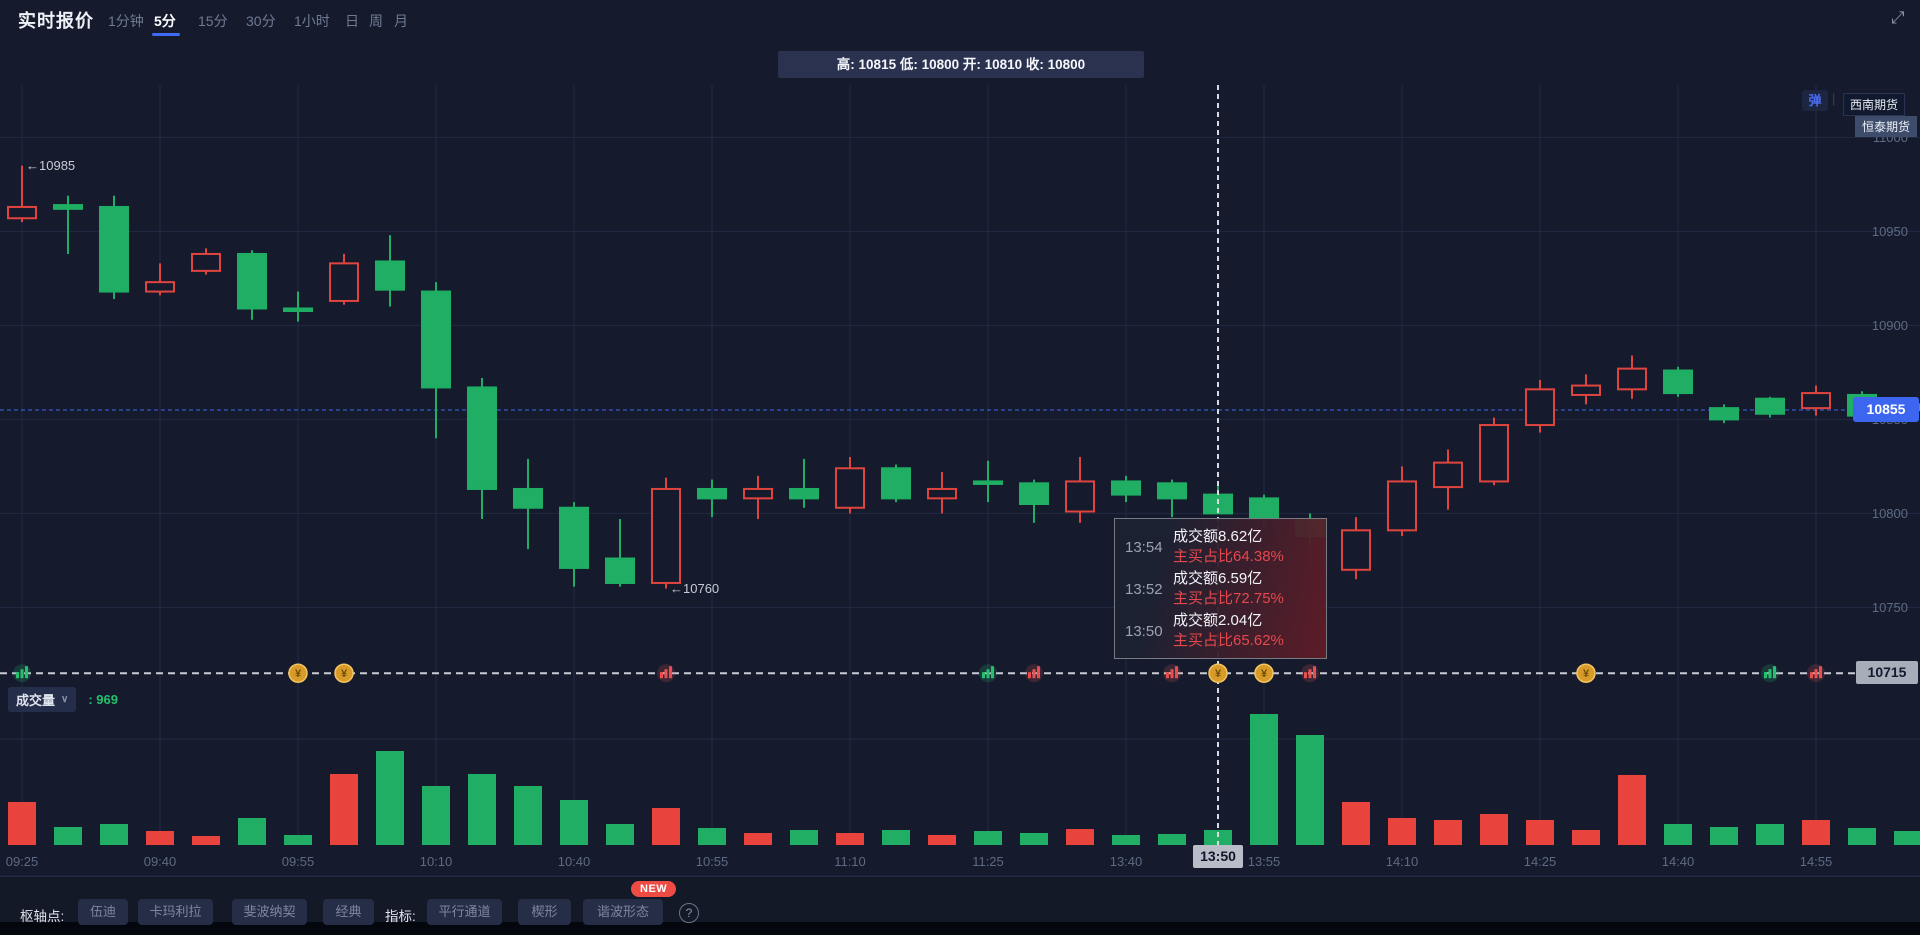 The height and width of the screenshot is (935, 1920). What do you see at coordinates (312, 21) in the screenshot?
I see `tab-1hour: 1小时` at bounding box center [312, 21].